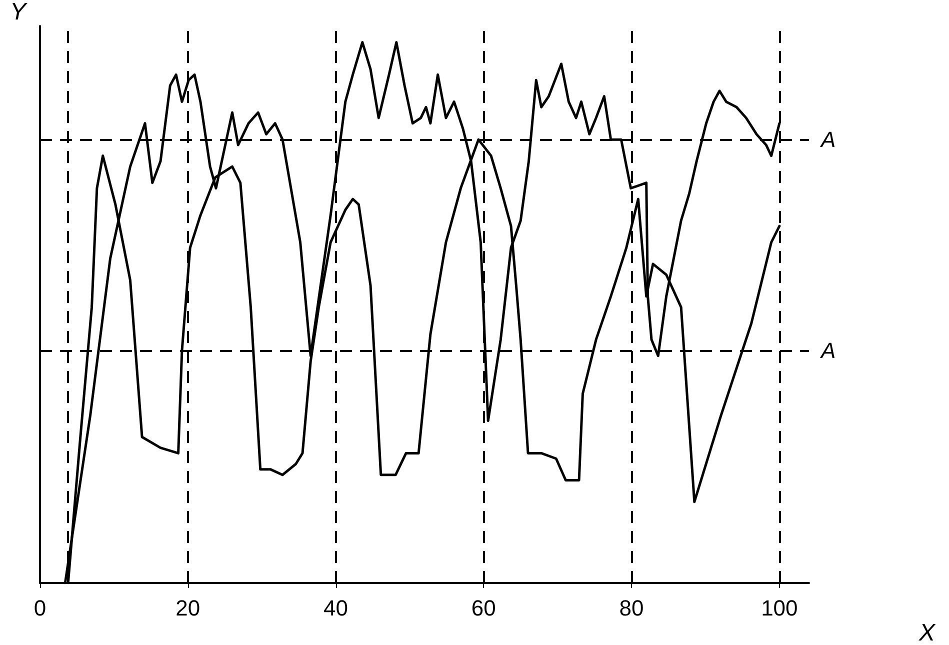  Describe the element at coordinates (188, 608) in the screenshot. I see `x-tick-label: 20` at that location.